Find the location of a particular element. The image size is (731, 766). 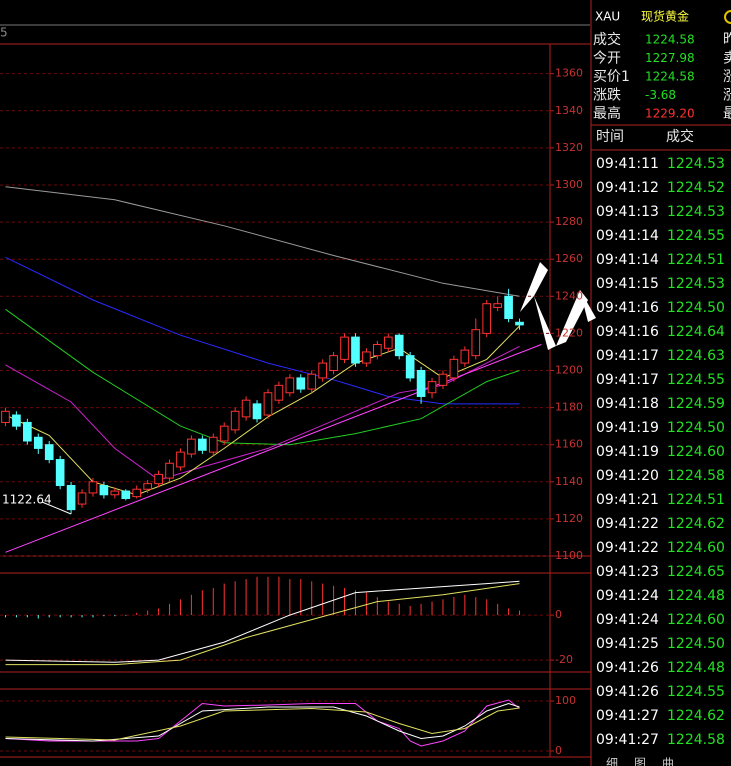

tab: 曲 is located at coordinates (668, 761).